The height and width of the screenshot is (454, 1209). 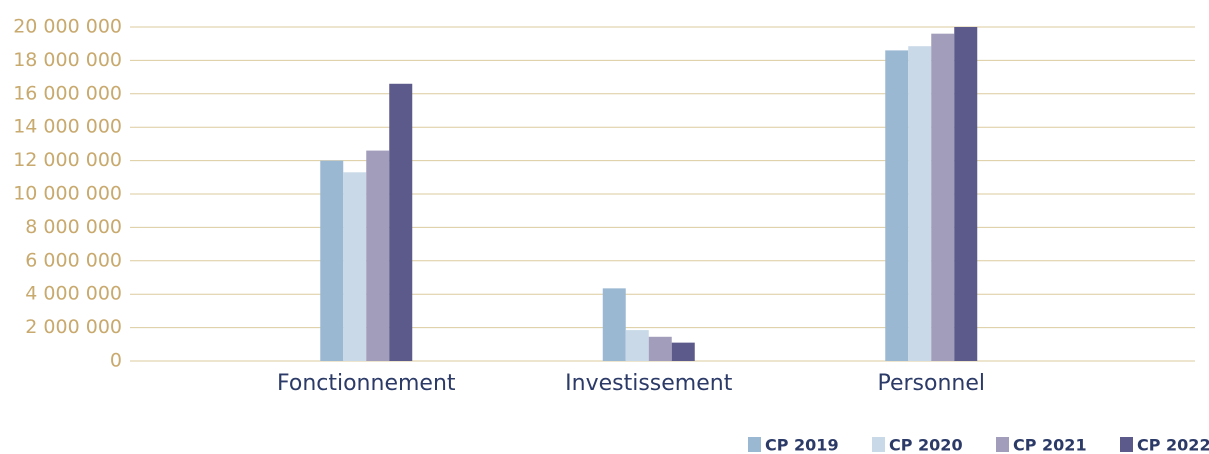 What do you see at coordinates (1173, 445) in the screenshot?
I see `legend-label: CP 2022` at bounding box center [1173, 445].